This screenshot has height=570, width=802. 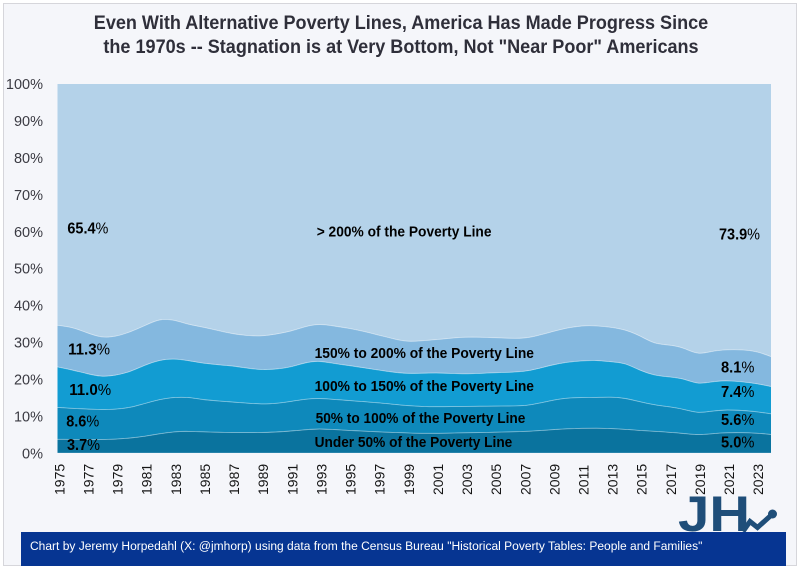 What do you see at coordinates (28, 196) in the screenshot?
I see `svg-text: 70%` at bounding box center [28, 196].